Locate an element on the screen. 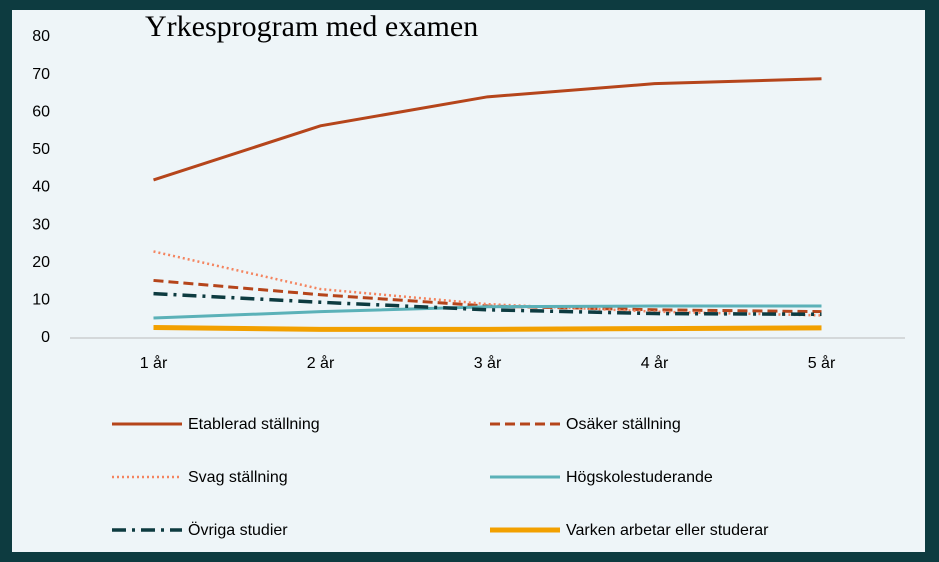  legend-label: Etablerad ställning is located at coordinates (254, 424).